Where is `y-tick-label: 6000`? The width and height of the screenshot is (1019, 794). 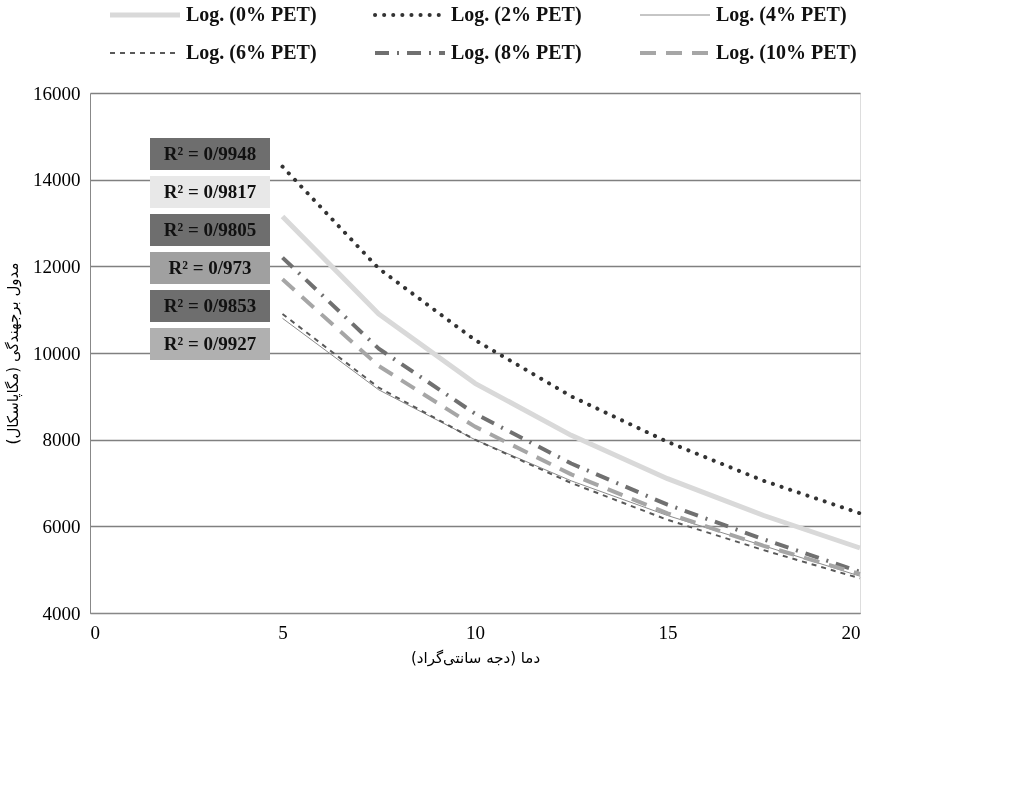 y-tick-label: 6000 is located at coordinates (61, 526).